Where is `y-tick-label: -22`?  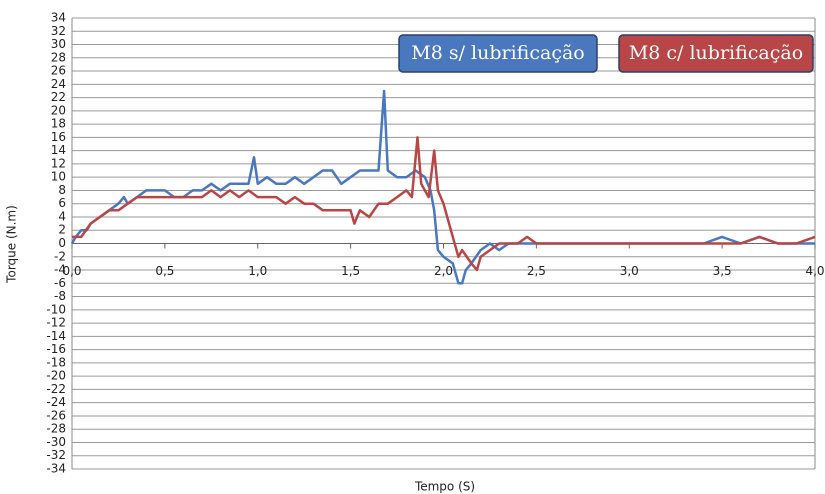 y-tick-label: -22 is located at coordinates (56, 389).